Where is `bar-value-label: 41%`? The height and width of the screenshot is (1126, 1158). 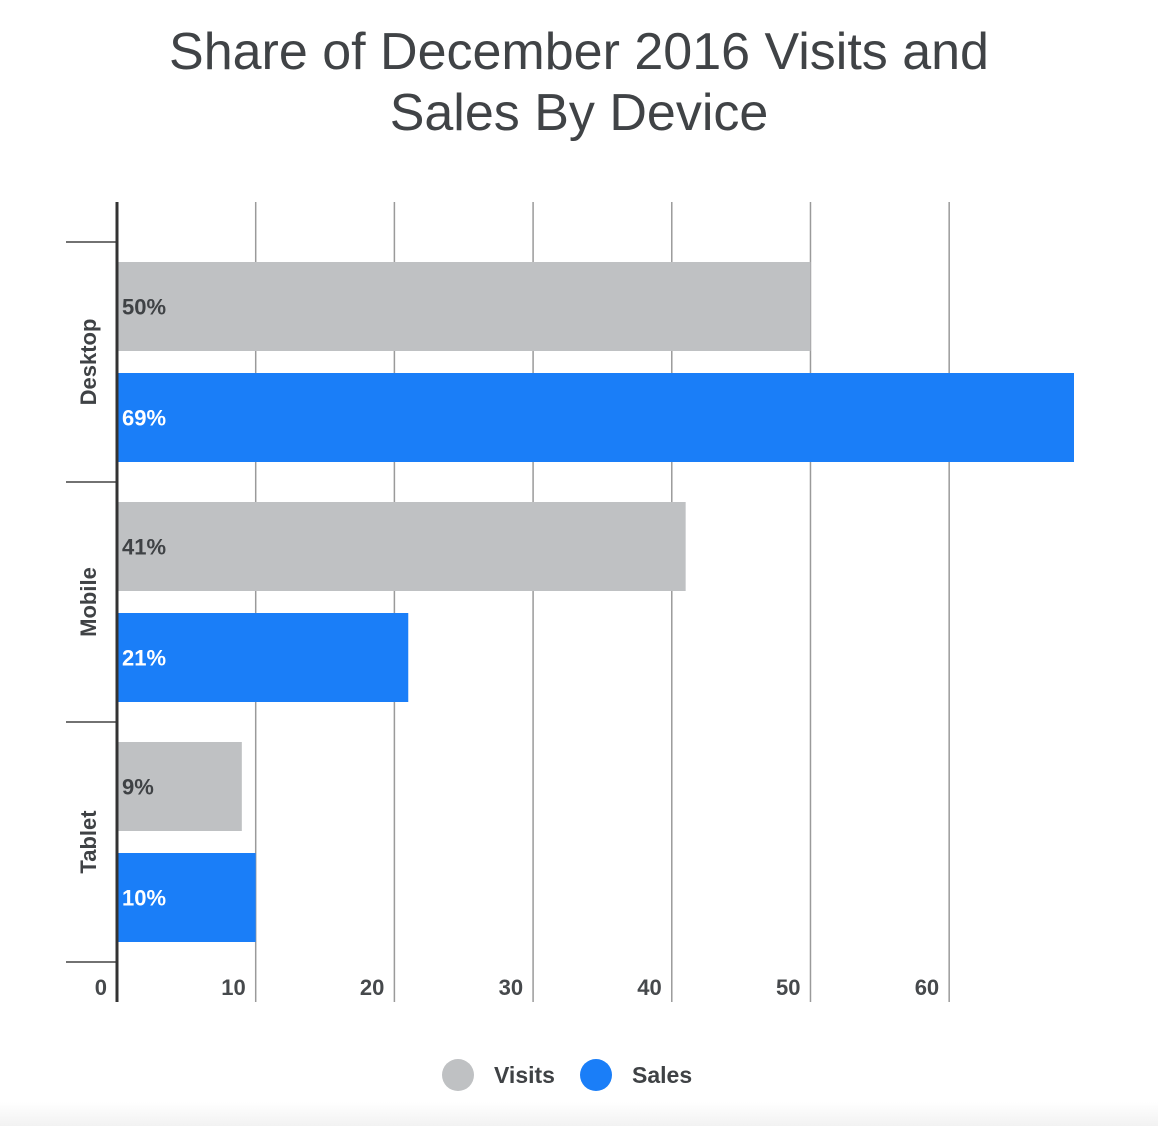
bar-value-label: 41% is located at coordinates (144, 547).